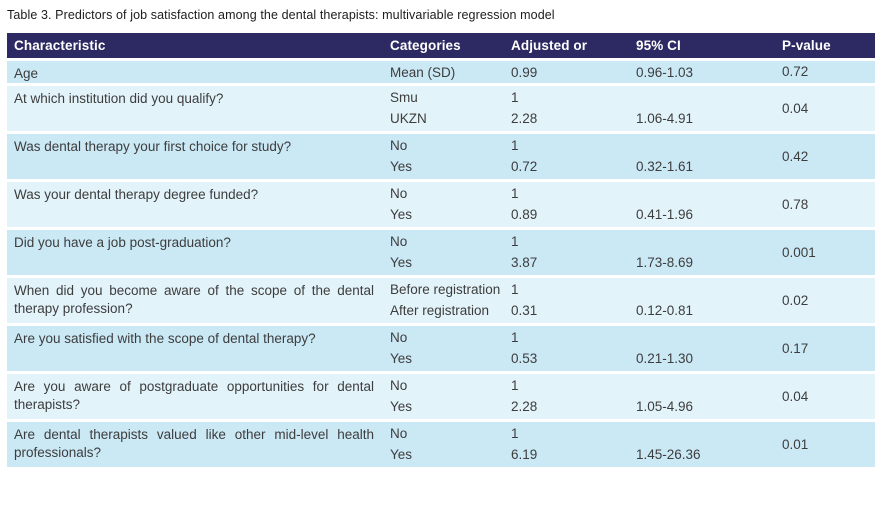 The image size is (882, 508). What do you see at coordinates (444, 287) in the screenshot?
I see `category-cell: Before registration` at bounding box center [444, 287].